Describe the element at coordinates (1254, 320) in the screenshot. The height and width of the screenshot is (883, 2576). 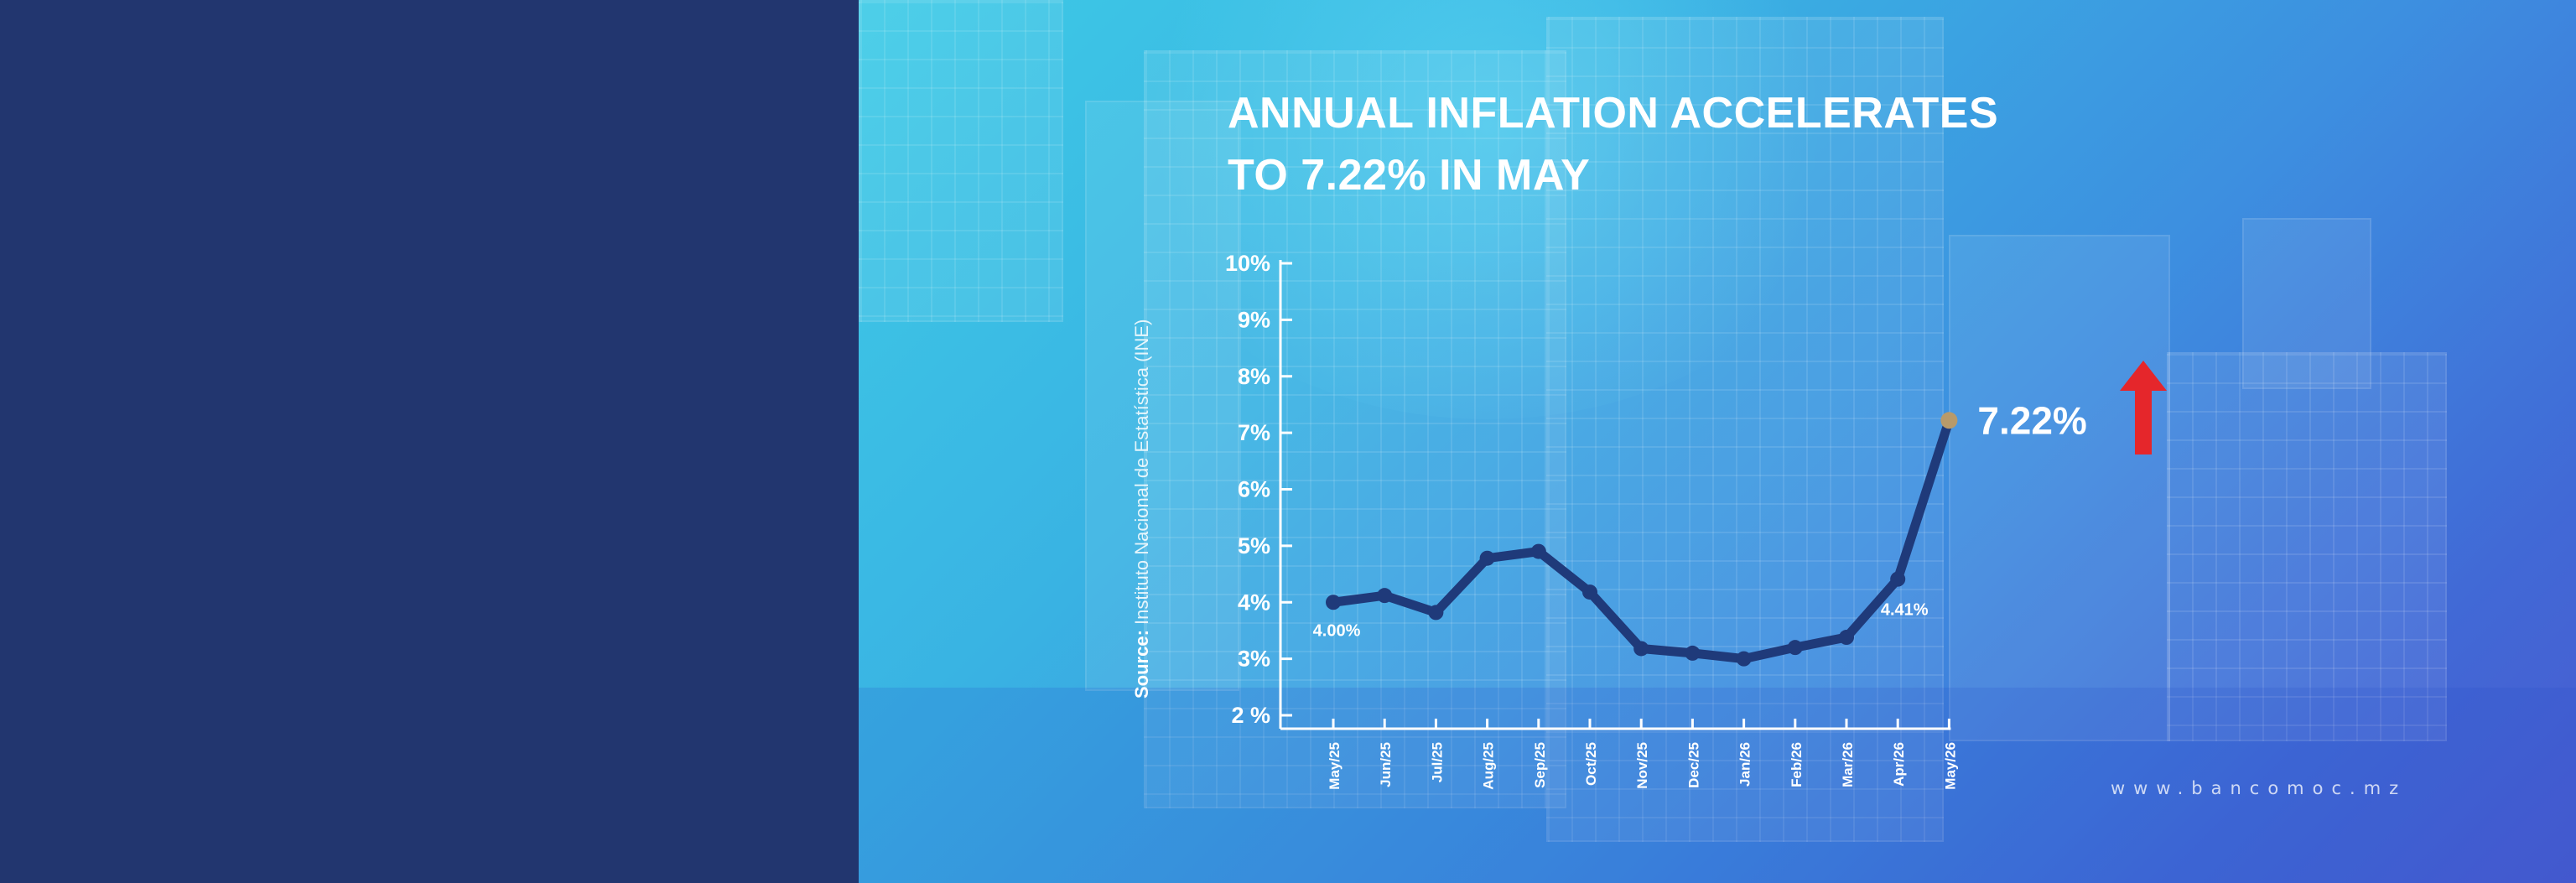
I see `y-tick-label: 9%` at that location.